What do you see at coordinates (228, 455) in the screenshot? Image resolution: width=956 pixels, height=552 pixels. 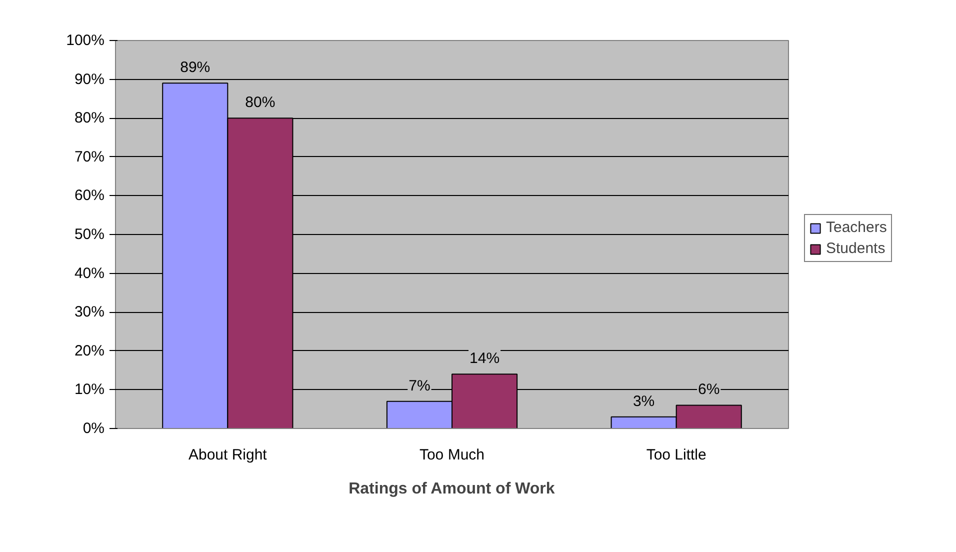 I see `x-tick-label: About Right` at bounding box center [228, 455].